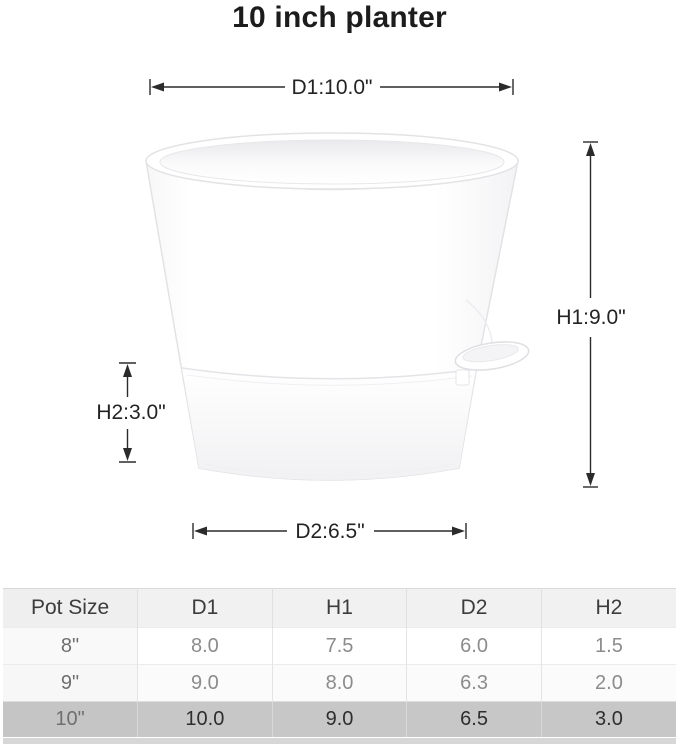  What do you see at coordinates (70, 646) in the screenshot?
I see `cell-pot-size: 8"` at bounding box center [70, 646].